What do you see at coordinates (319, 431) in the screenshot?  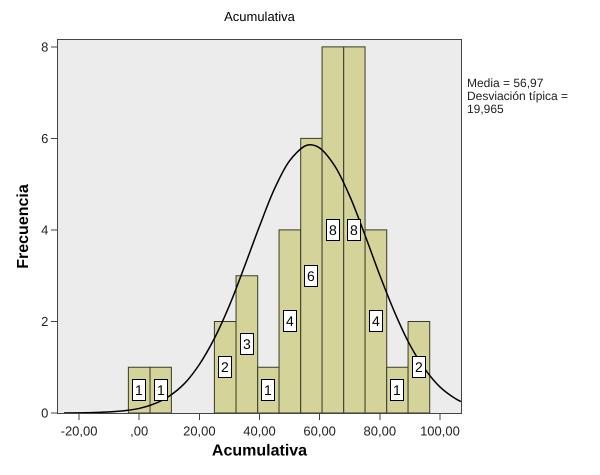 I see `x-tick-label: 60,00` at bounding box center [319, 431].